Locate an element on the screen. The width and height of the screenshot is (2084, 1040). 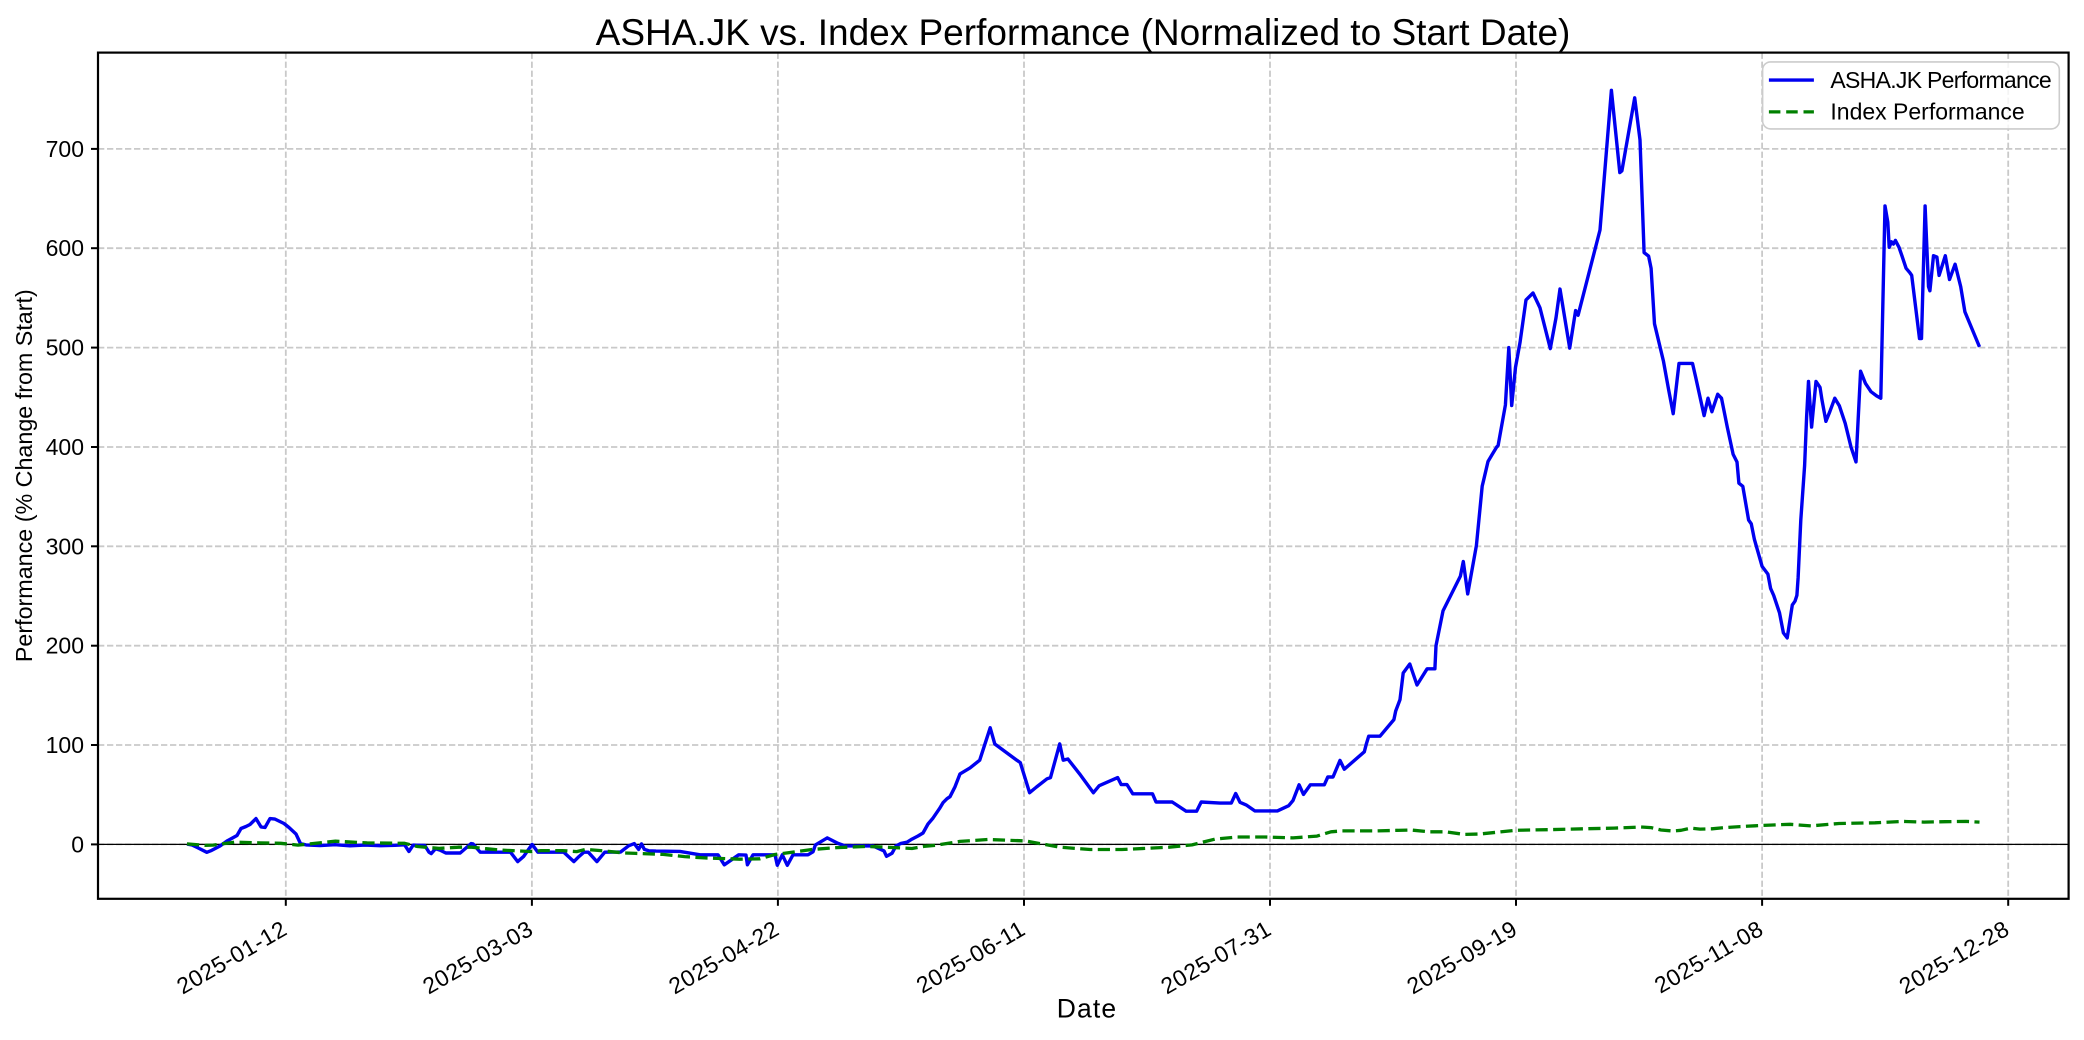
svg-text: Index Performance is located at coordinates (1927, 112).